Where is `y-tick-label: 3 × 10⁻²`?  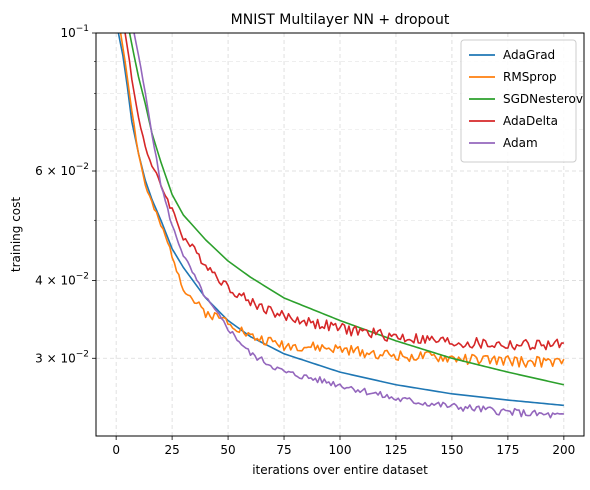 y-tick-label: 3 × 10⁻² is located at coordinates (62, 357).